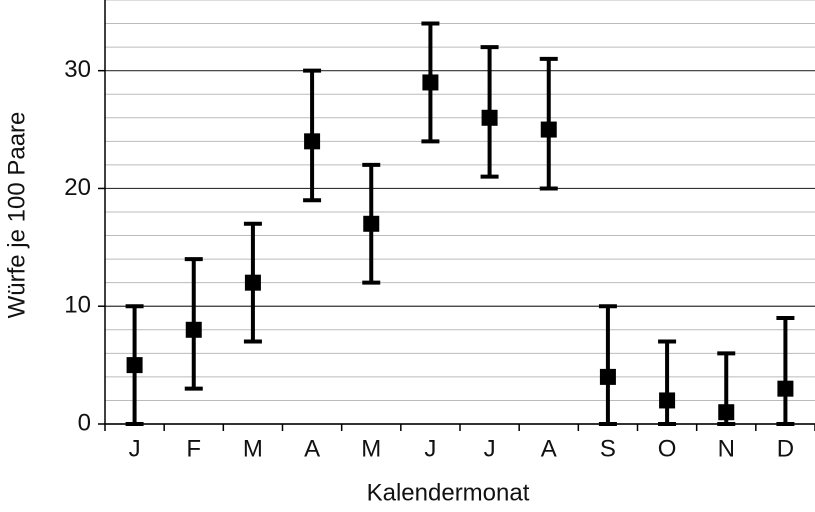 Image resolution: width=815 pixels, height=512 pixels. What do you see at coordinates (608, 448) in the screenshot?
I see `x-tick-label: S` at bounding box center [608, 448].